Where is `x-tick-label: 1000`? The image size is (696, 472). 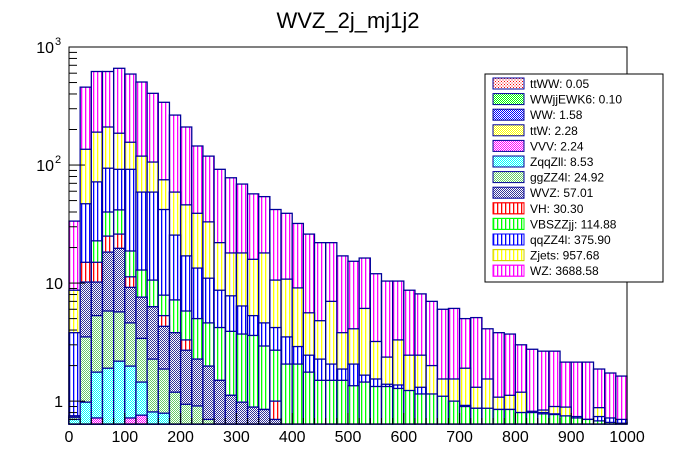
x-tick-label: 1000 is located at coordinates (627, 437).